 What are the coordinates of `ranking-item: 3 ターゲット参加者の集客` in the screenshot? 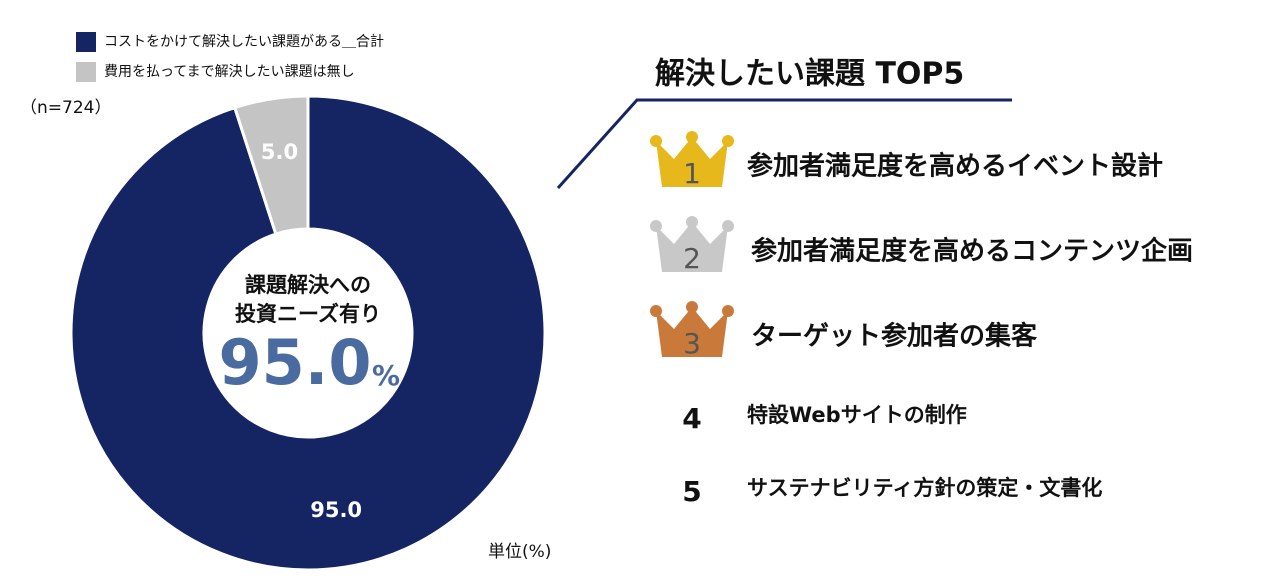 It's located at (844, 330).